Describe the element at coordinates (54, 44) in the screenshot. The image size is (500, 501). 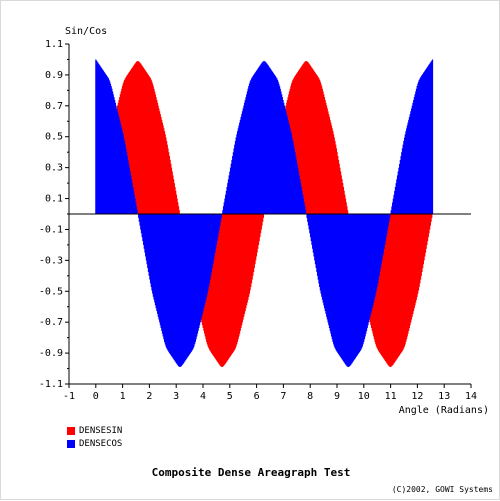
I see `y-tick-label-0: 1.1` at that location.